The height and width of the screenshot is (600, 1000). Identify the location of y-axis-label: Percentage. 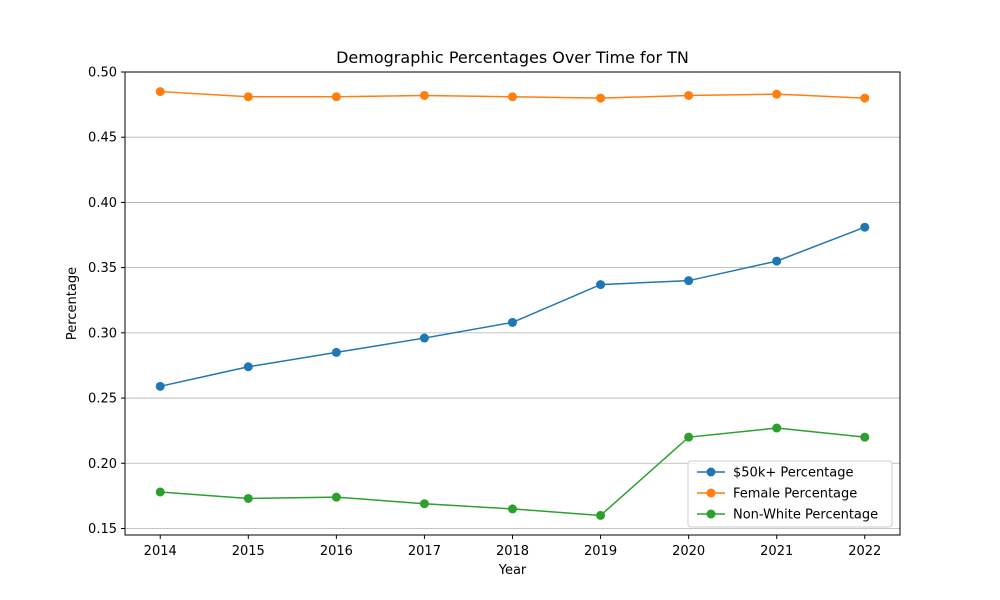
(72, 303).